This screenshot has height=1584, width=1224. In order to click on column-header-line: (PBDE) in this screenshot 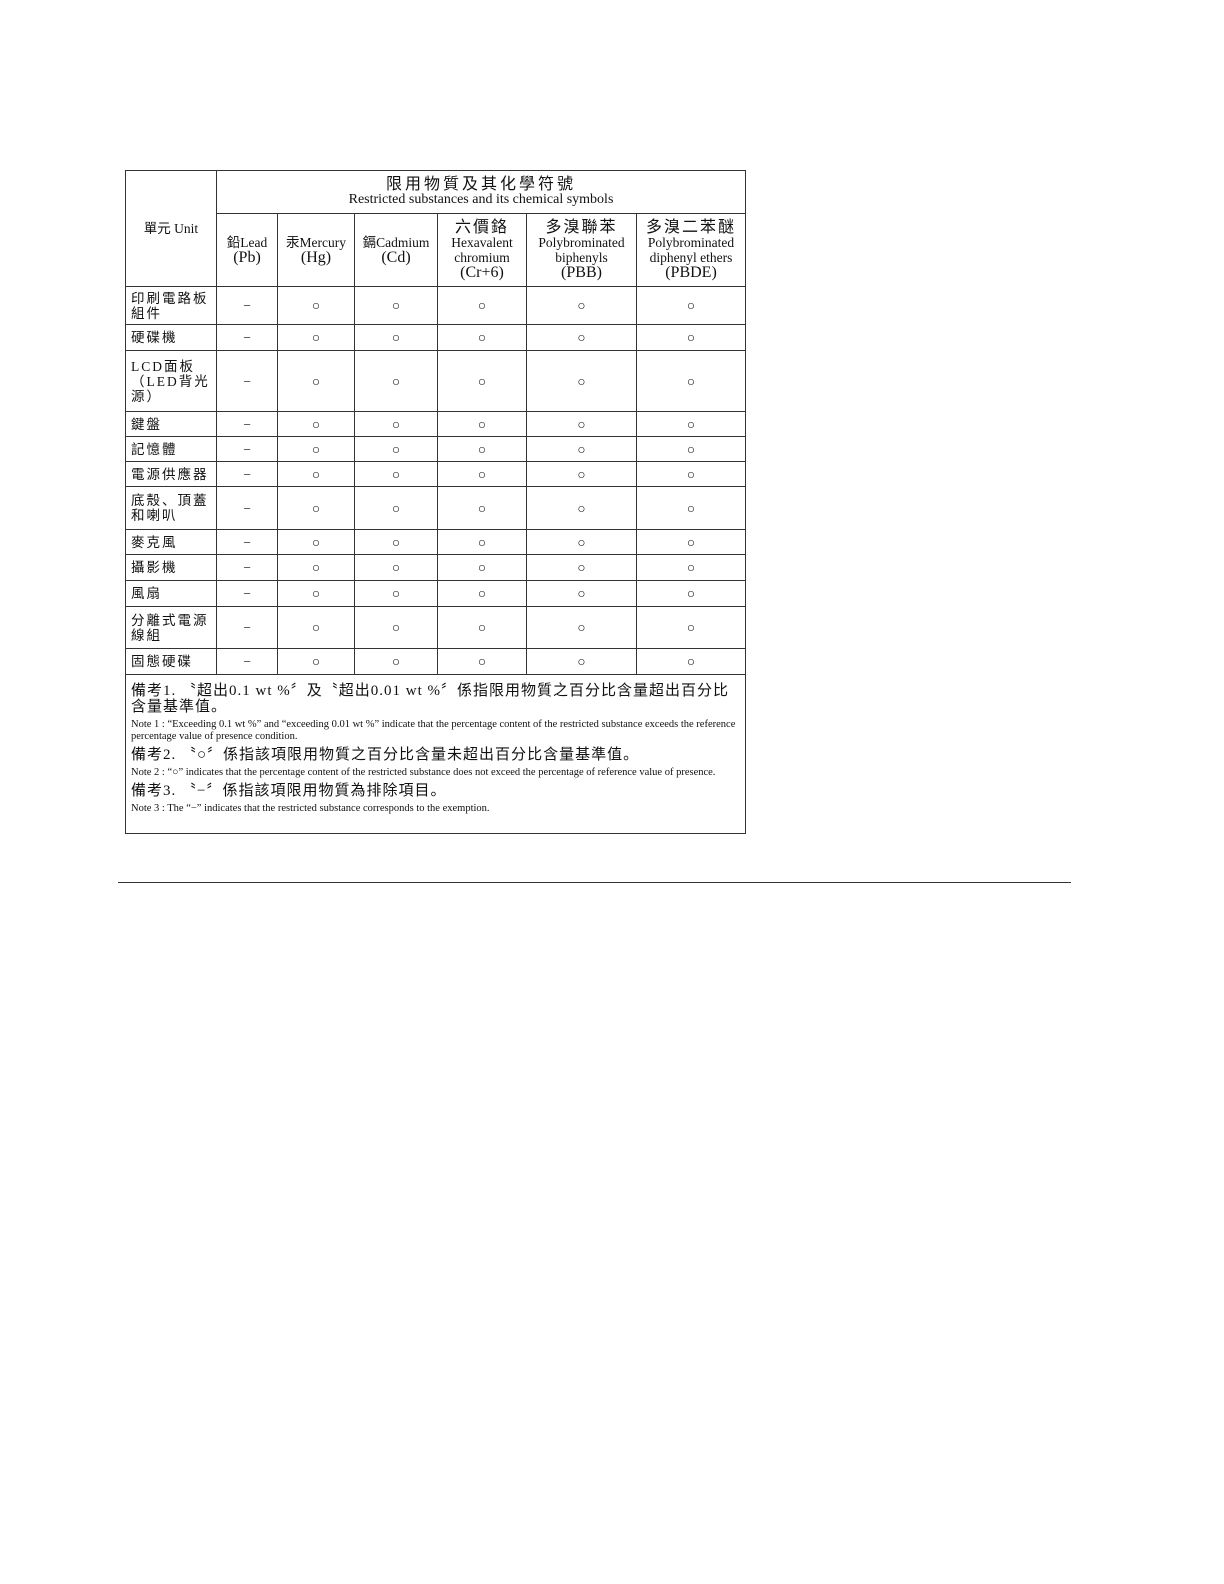, I will do `click(691, 272)`.